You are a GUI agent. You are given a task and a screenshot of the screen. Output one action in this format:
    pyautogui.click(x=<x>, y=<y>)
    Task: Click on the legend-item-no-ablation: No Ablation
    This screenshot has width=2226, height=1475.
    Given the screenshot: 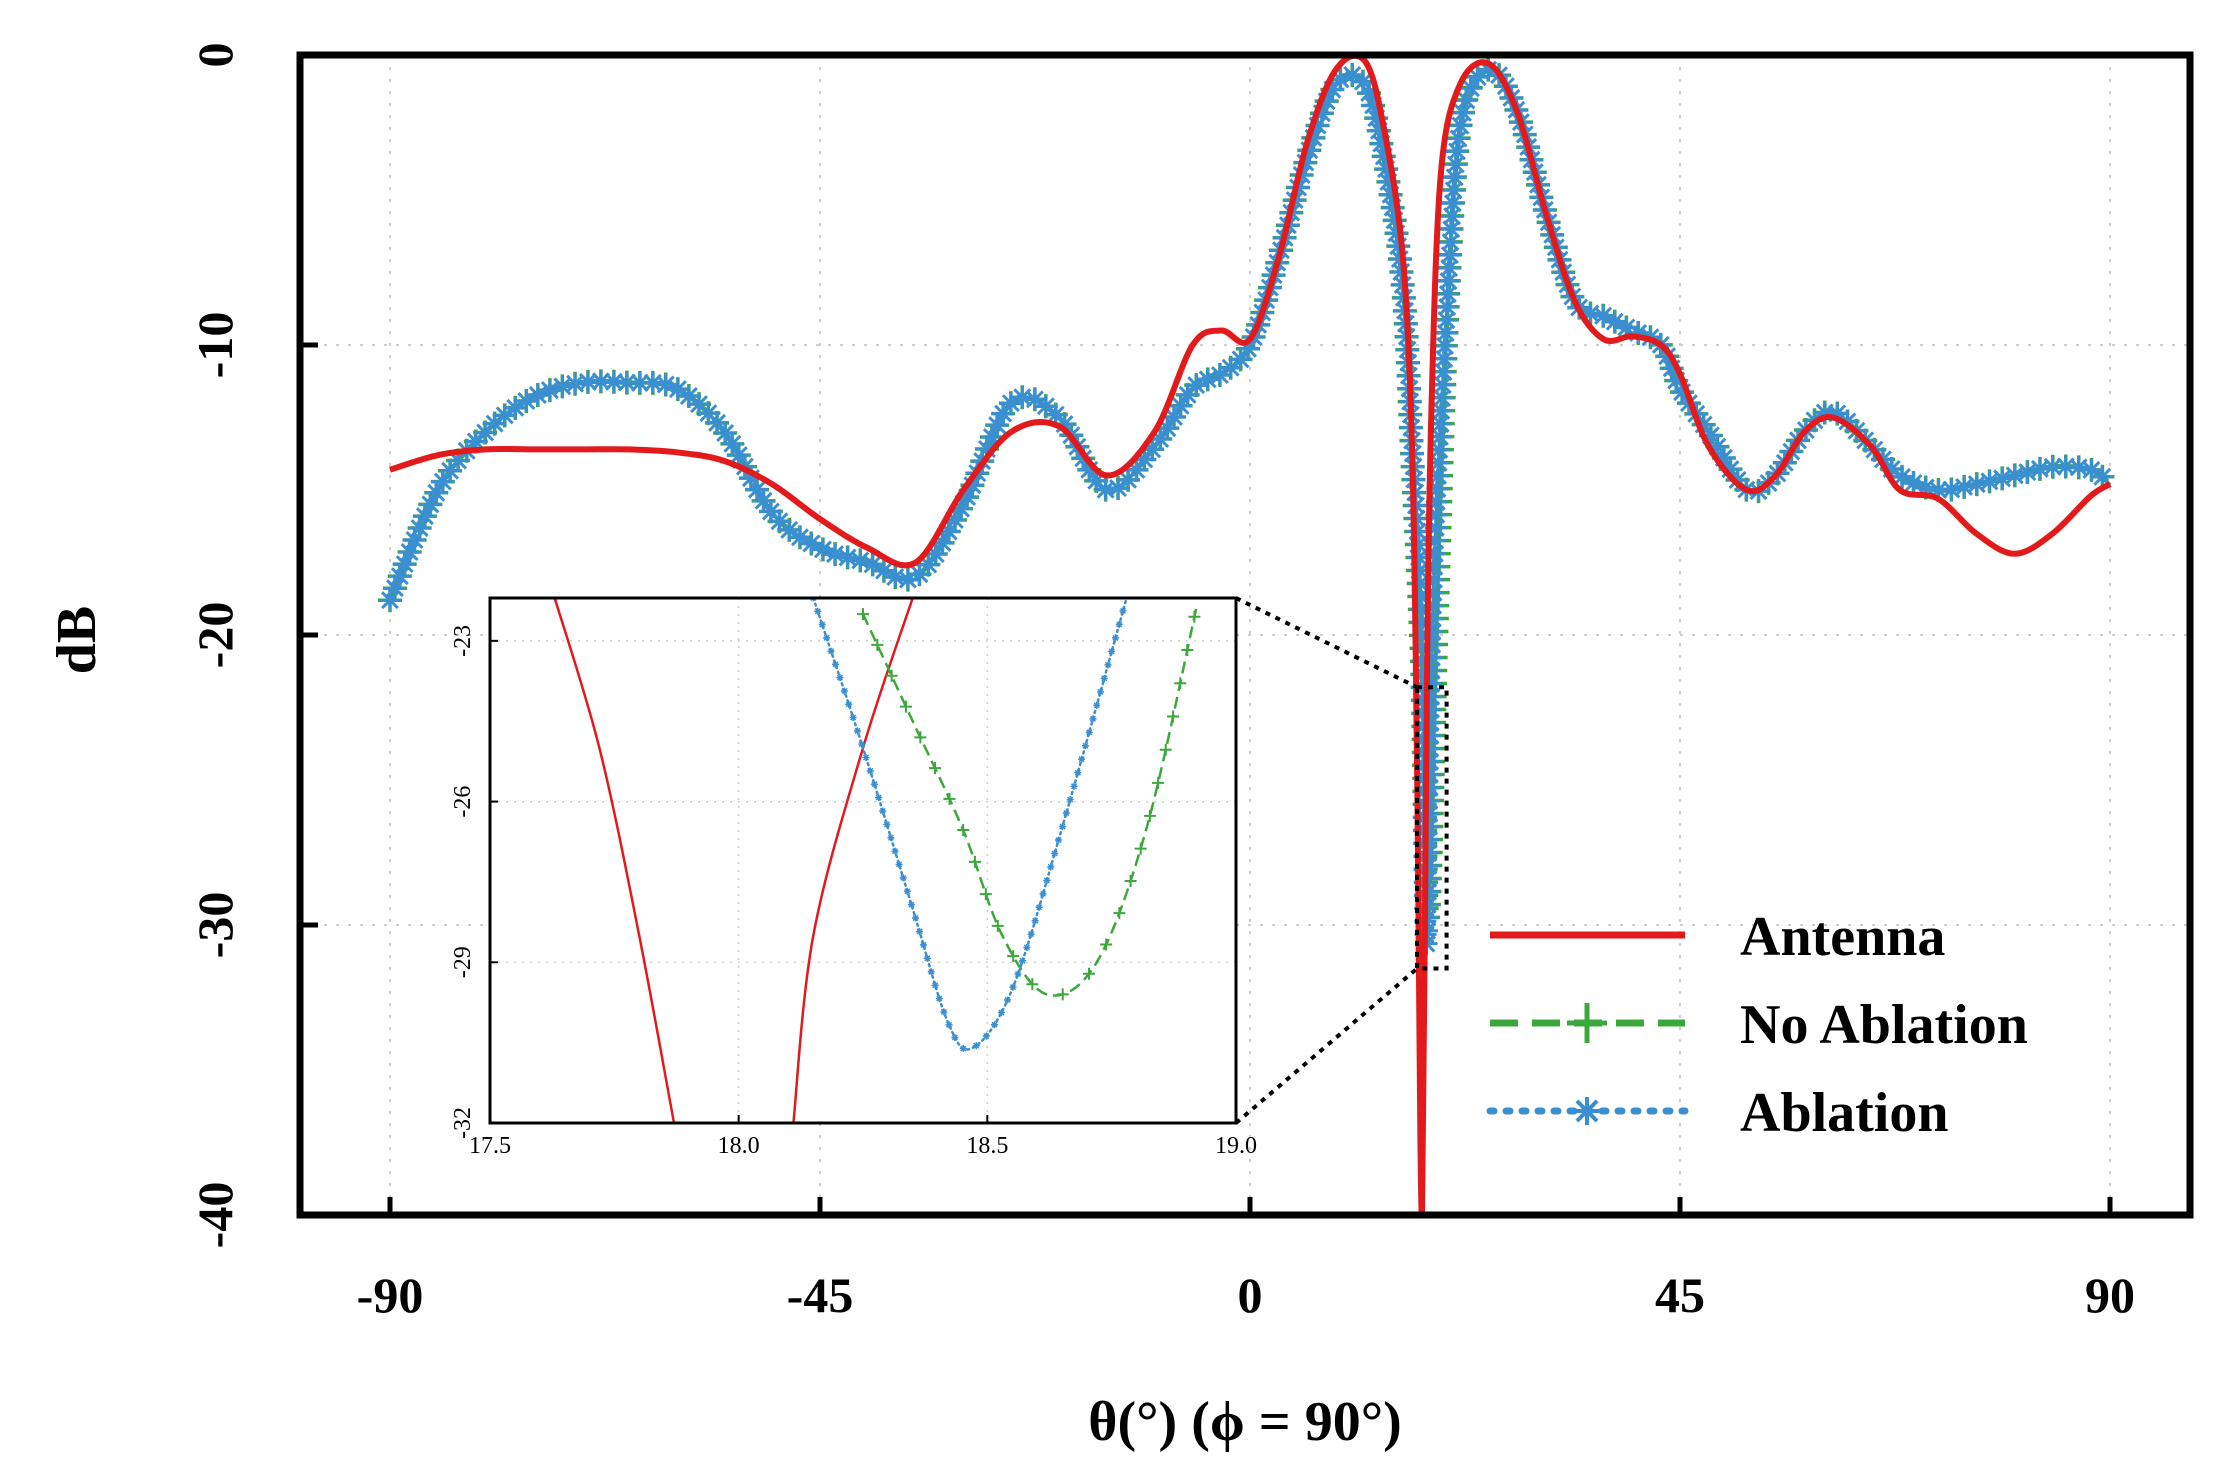 What is the action you would take?
    pyautogui.click(x=1759, y=1025)
    